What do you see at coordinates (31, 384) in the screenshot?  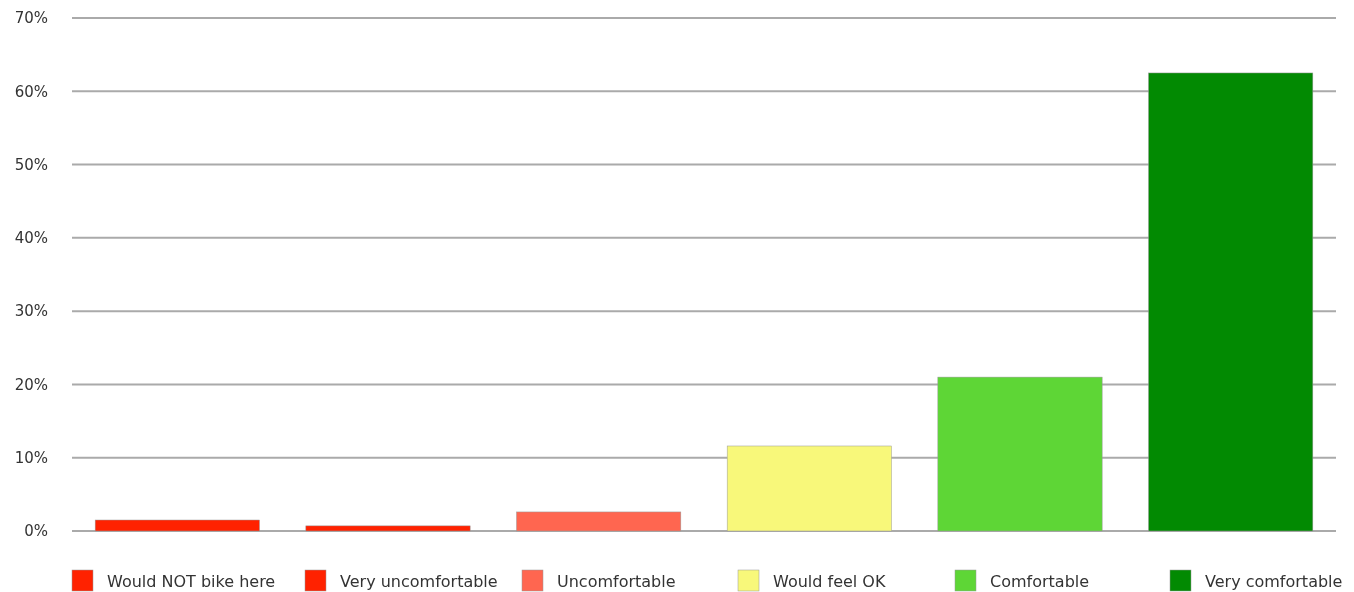 I see `y-tick-label: 20%` at bounding box center [31, 384].